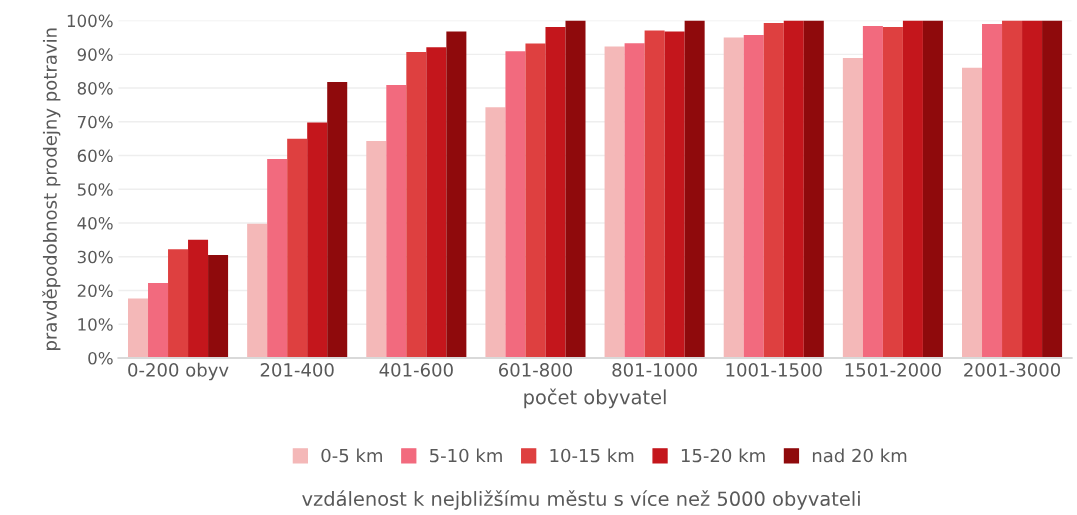 The height and width of the screenshot is (515, 1077). I want to click on y-tick-label: 80%, so click(95, 88).